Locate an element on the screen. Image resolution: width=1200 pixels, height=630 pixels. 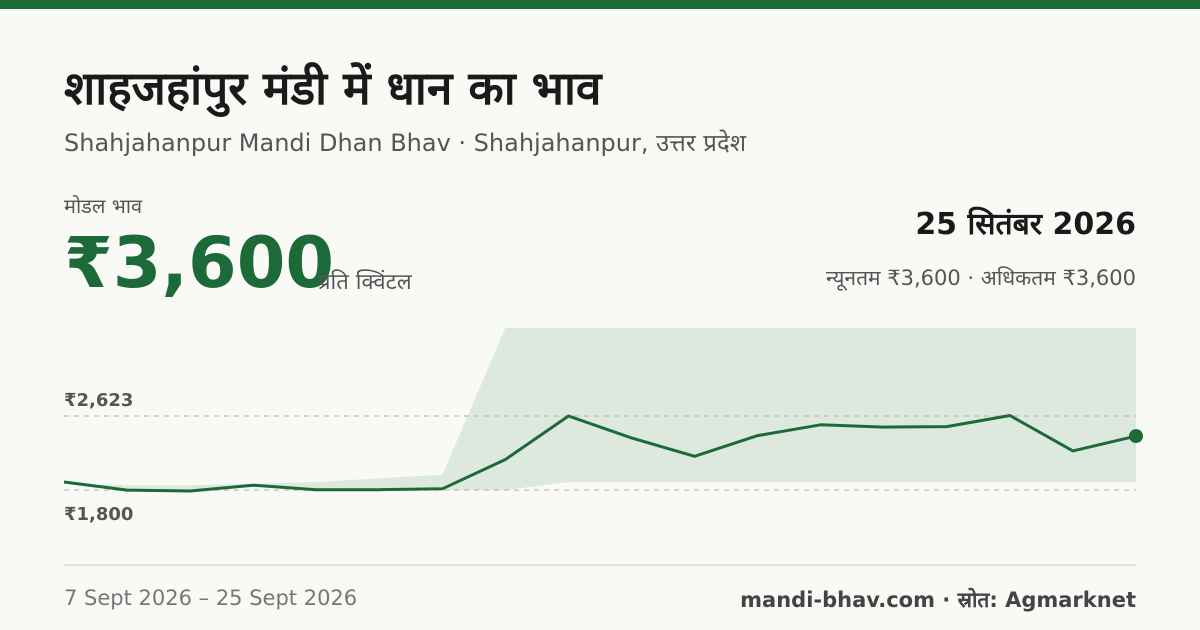
date-range: 7 Sept 2026 – 25 Sept 2026 is located at coordinates (211, 598).